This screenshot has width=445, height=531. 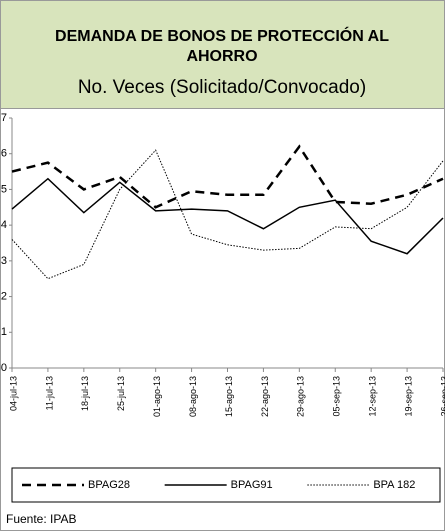 I want to click on chart-title: DEMANDA DE BONOS DE PROTECCIÓN AL AHORRO, so click(x=222, y=45).